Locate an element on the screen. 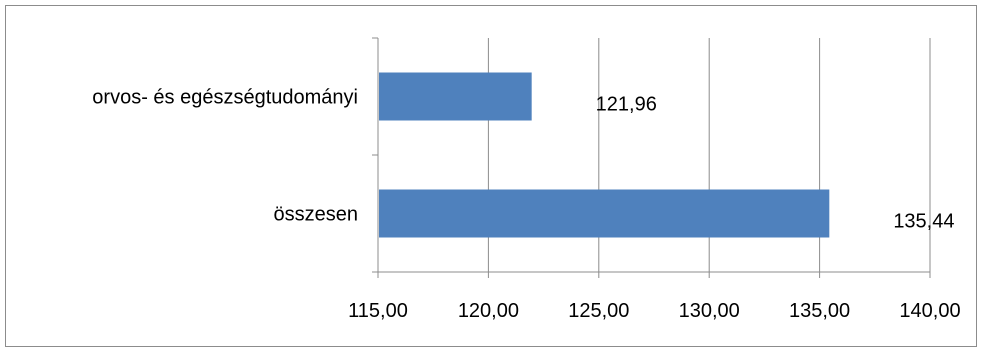  x-tick-label: 130,00 is located at coordinates (709, 311).